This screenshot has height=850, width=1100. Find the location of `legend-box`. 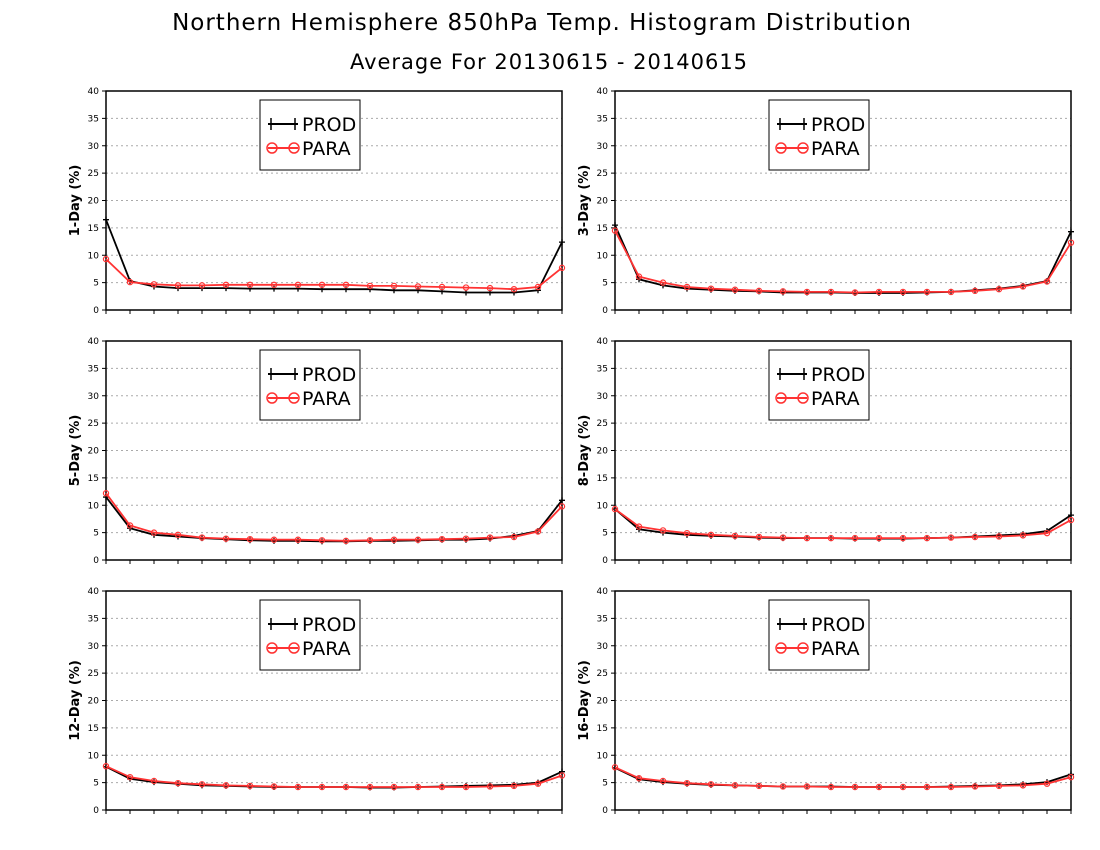

legend-box is located at coordinates (310, 135).